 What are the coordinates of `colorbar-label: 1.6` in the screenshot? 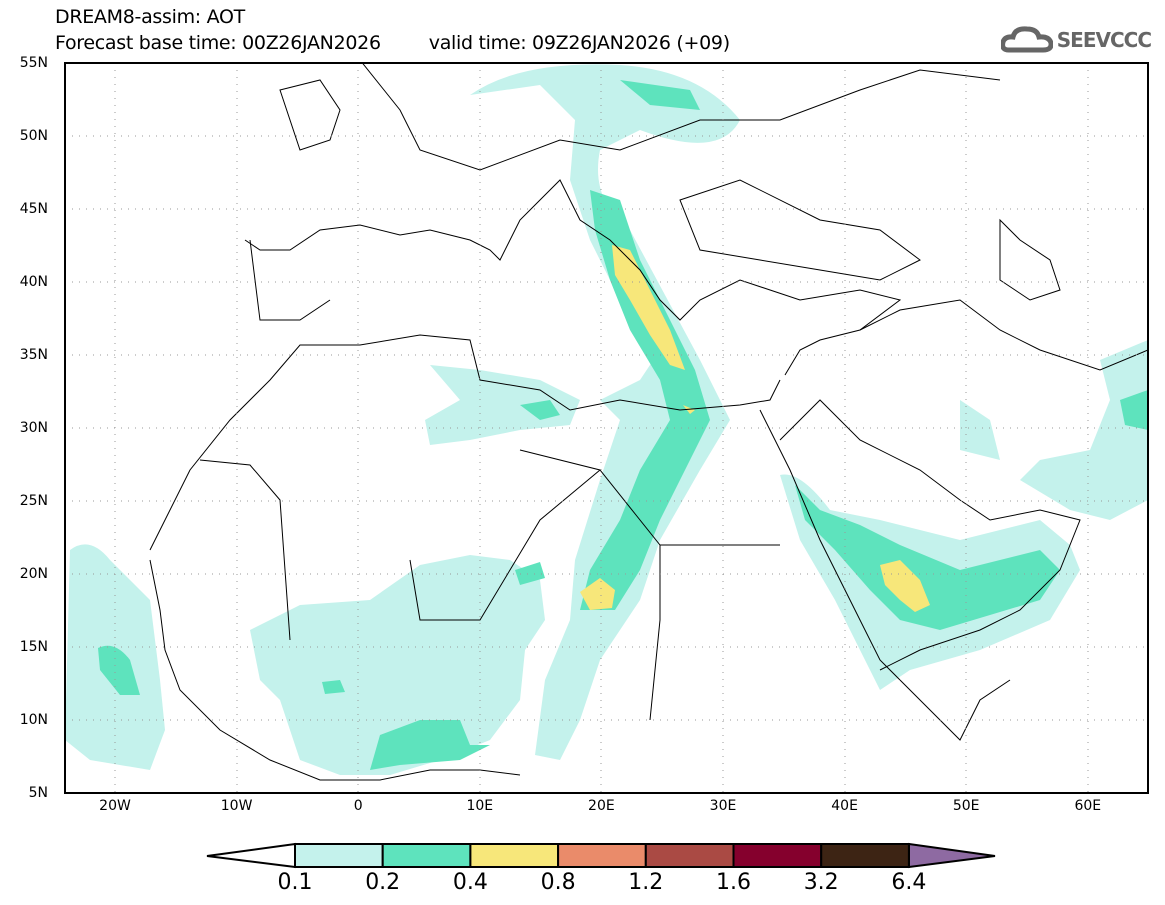 It's located at (733, 882).